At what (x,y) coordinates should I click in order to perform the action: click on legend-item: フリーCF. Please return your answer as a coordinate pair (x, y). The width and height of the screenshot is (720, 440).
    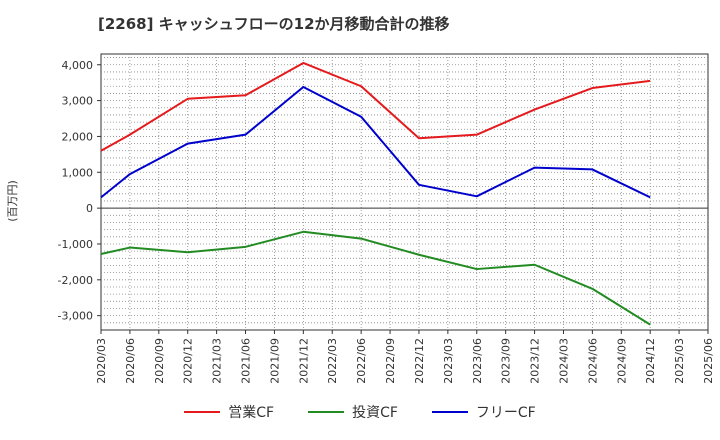
    Looking at the image, I should click on (483, 412).